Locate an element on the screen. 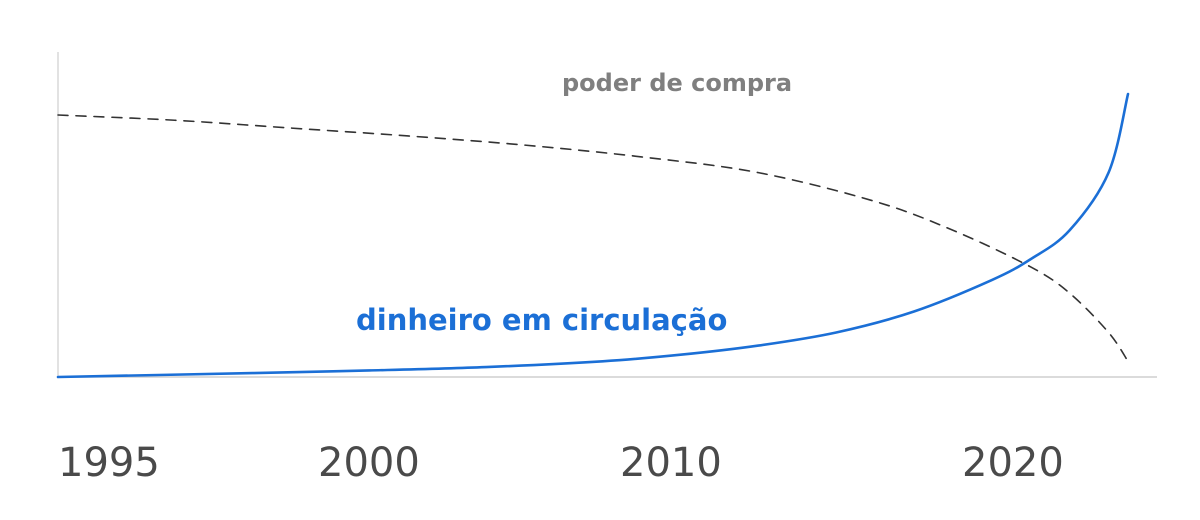 The width and height of the screenshot is (1200, 520). x-tick-label-2010: 2010 is located at coordinates (671, 463).